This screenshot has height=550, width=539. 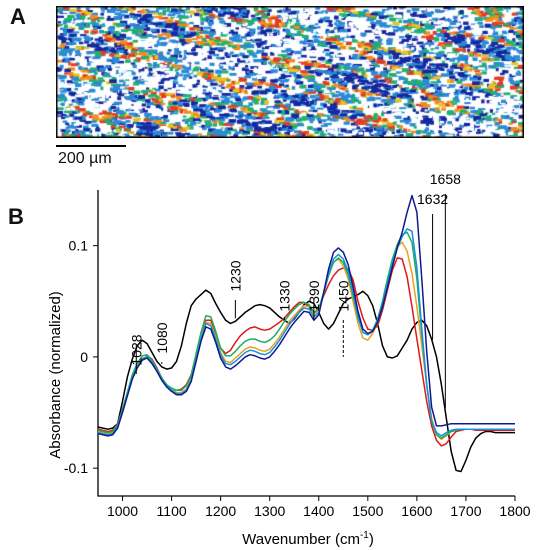 I want to click on scale-bar-label: 200 µm, so click(x=85, y=158).